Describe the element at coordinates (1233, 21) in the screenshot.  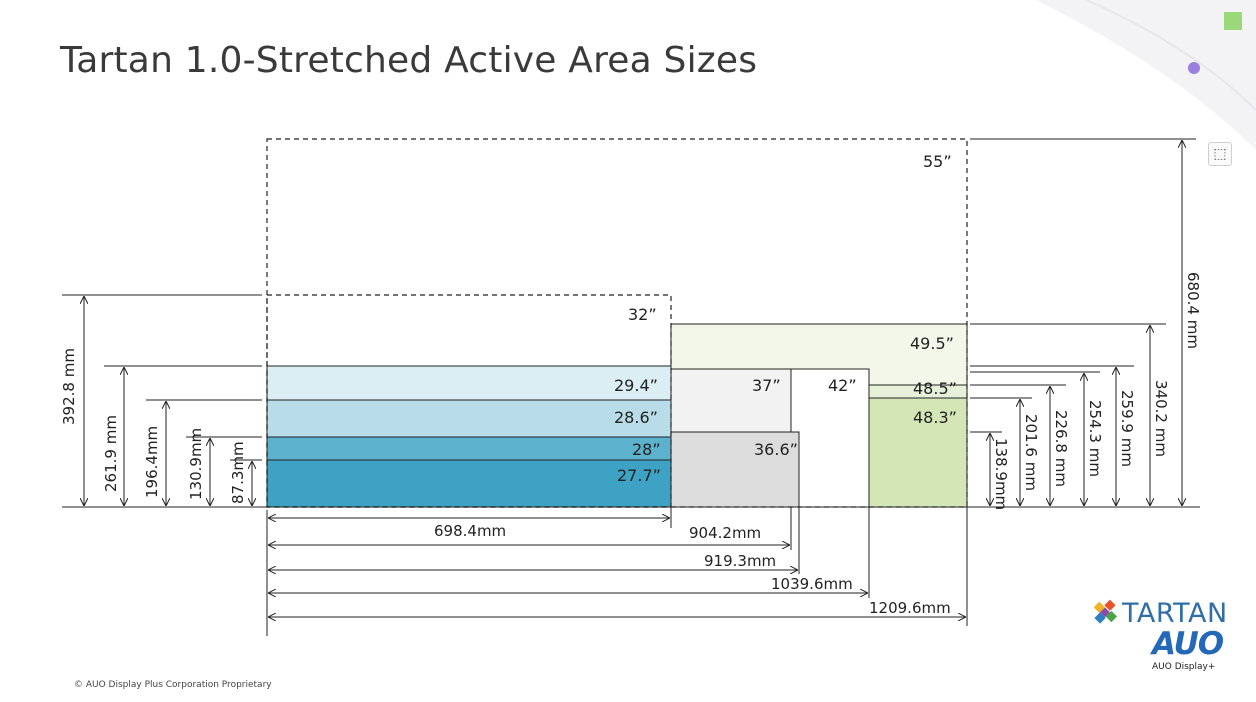
I see `decorative-square` at that location.